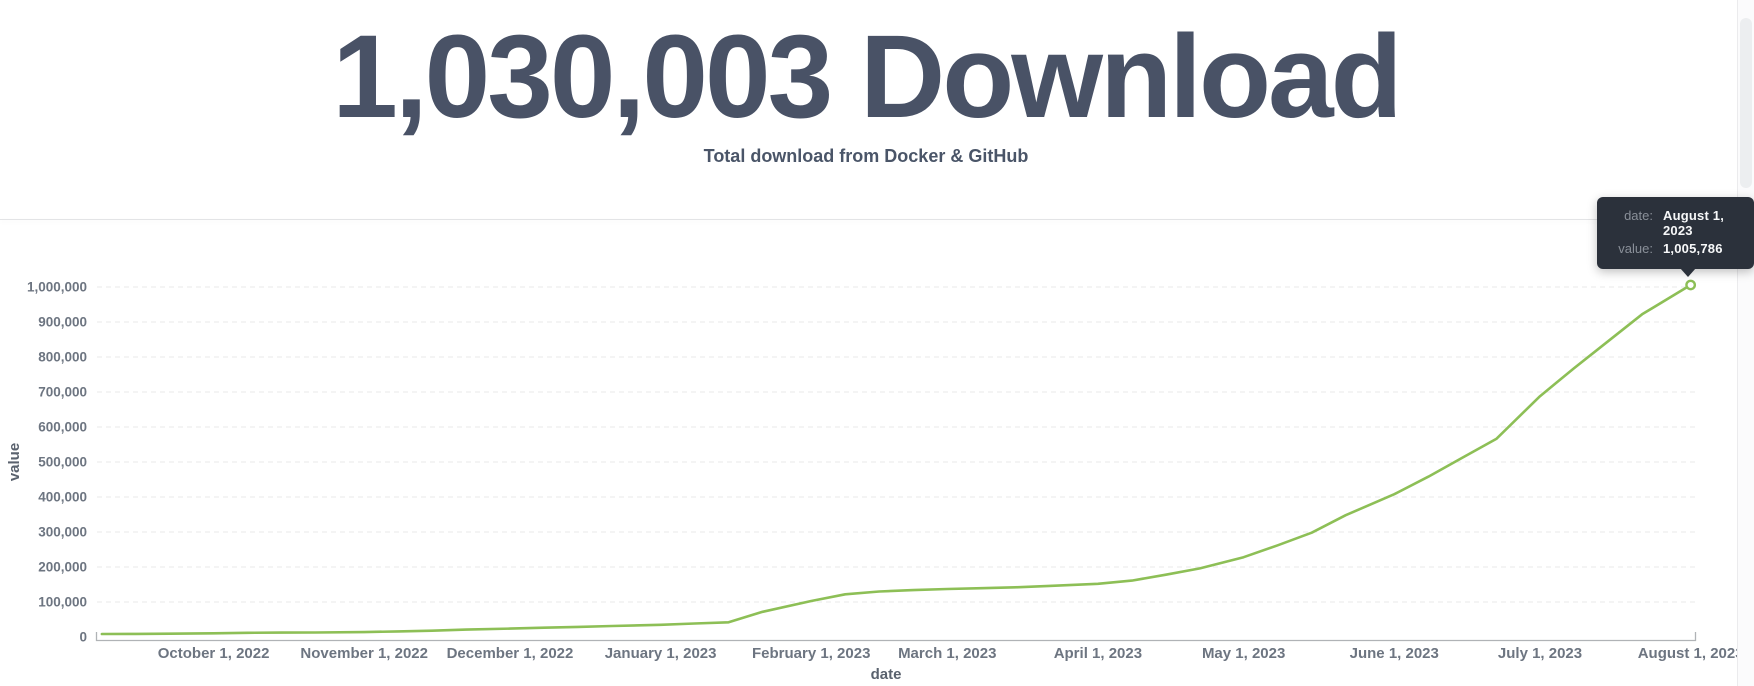 This screenshot has height=686, width=1754. I want to click on tooltip-value-label: value:, so click(1635, 248).